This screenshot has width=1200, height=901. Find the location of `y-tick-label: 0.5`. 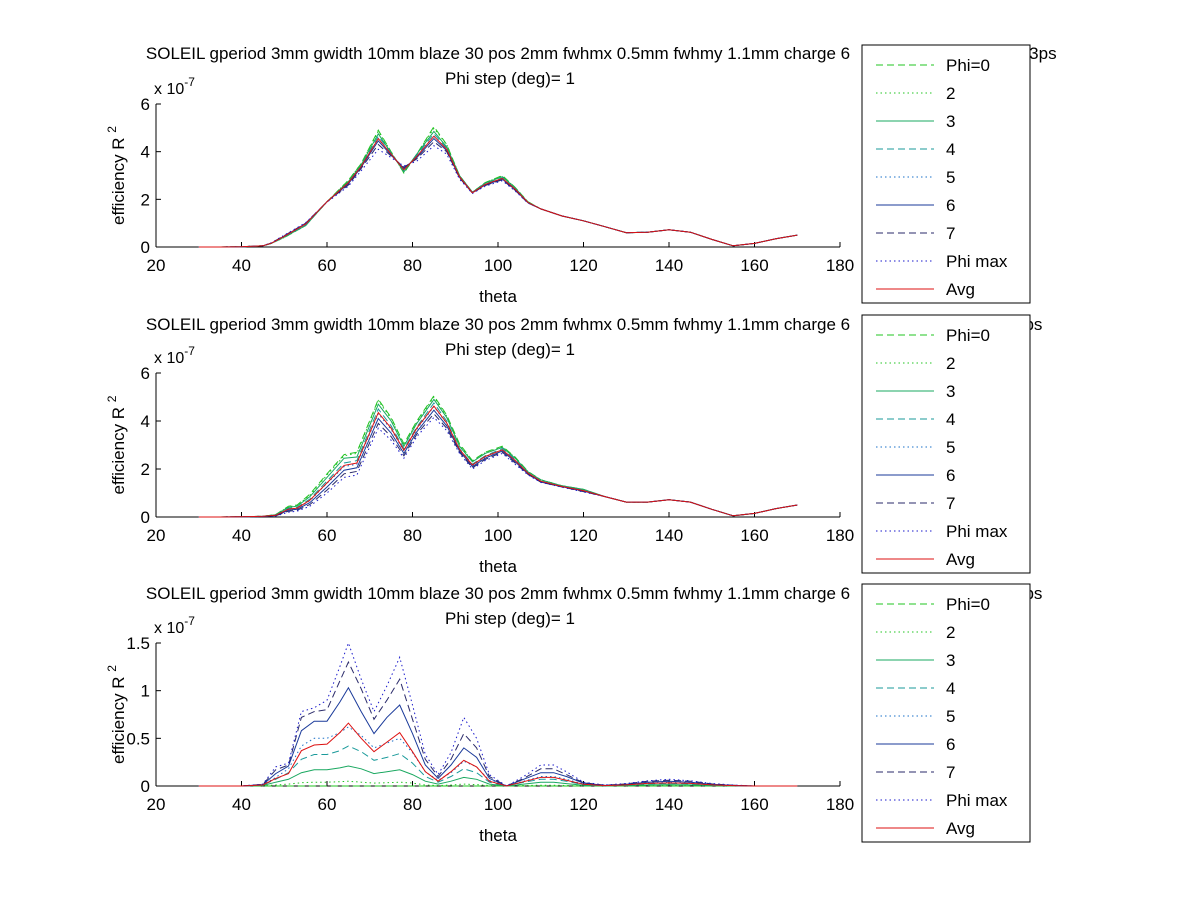

y-tick-label: 0.5 is located at coordinates (138, 738).